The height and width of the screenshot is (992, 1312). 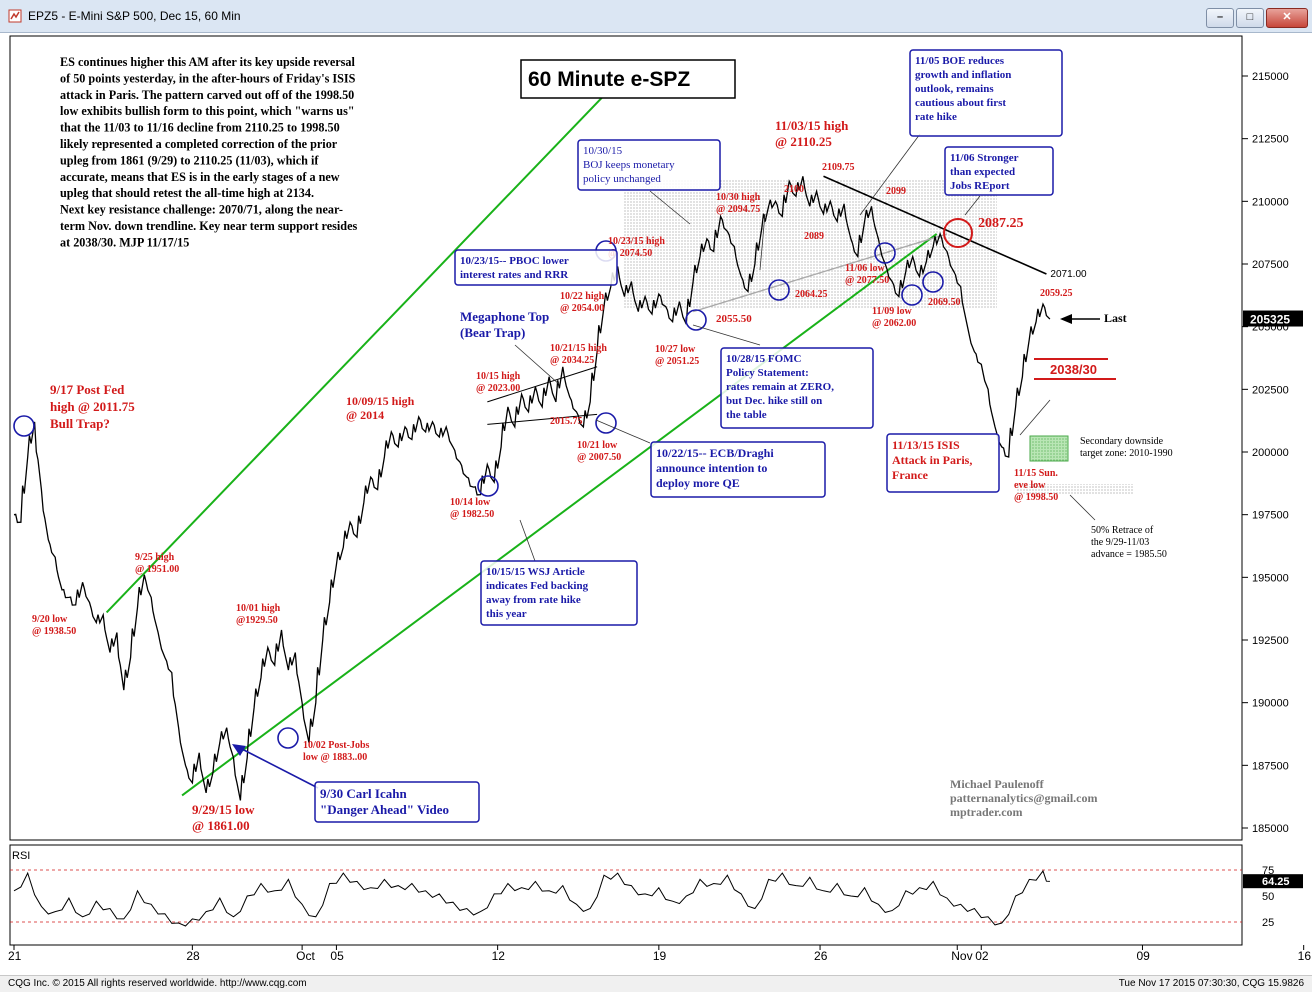 I want to click on price-label: 9/20 low, so click(x=50, y=619).